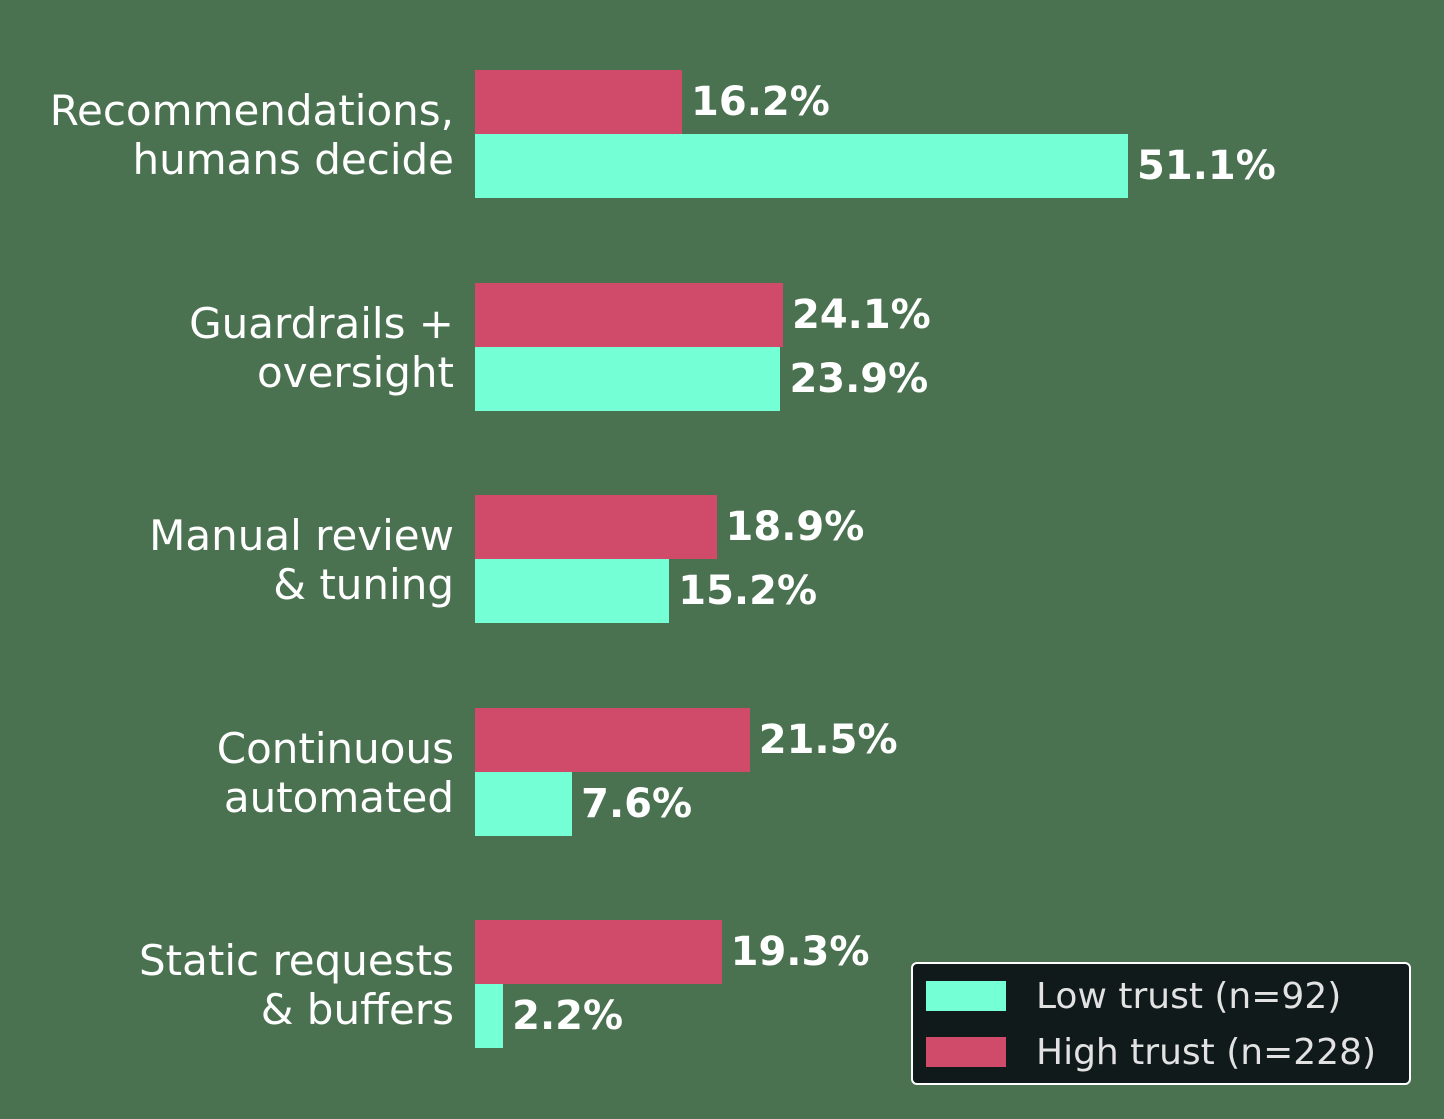  I want to click on category-label-line: & tuning, so click(363, 584).